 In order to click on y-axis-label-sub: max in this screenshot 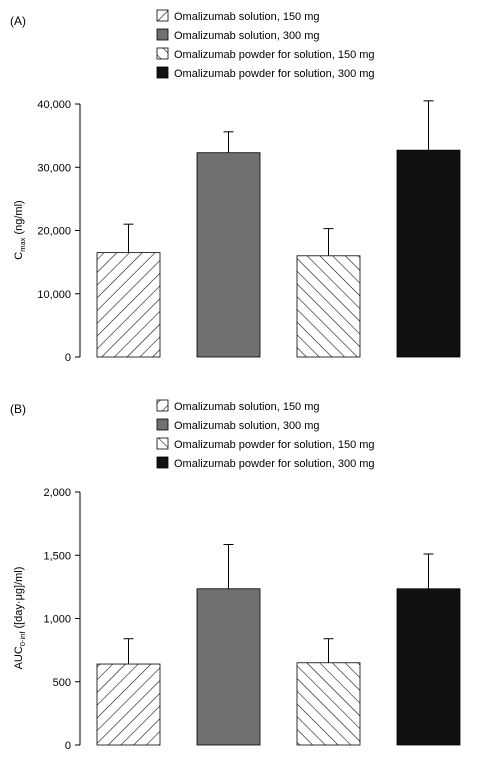, I will do `click(22, 244)`.